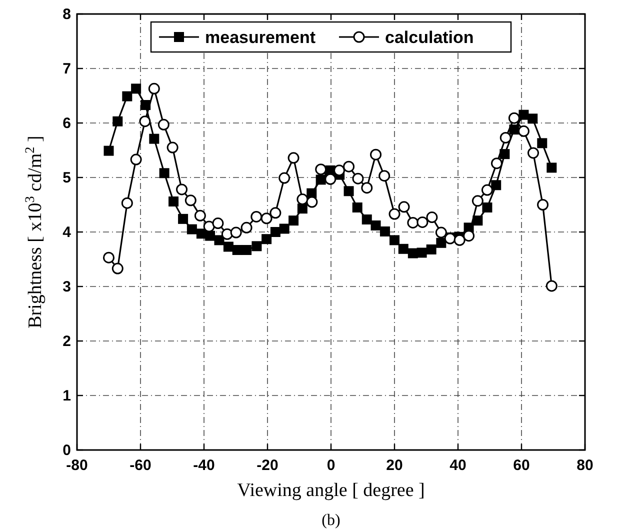  What do you see at coordinates (66, 287) in the screenshot?
I see `y-tick-label: 3` at bounding box center [66, 287].